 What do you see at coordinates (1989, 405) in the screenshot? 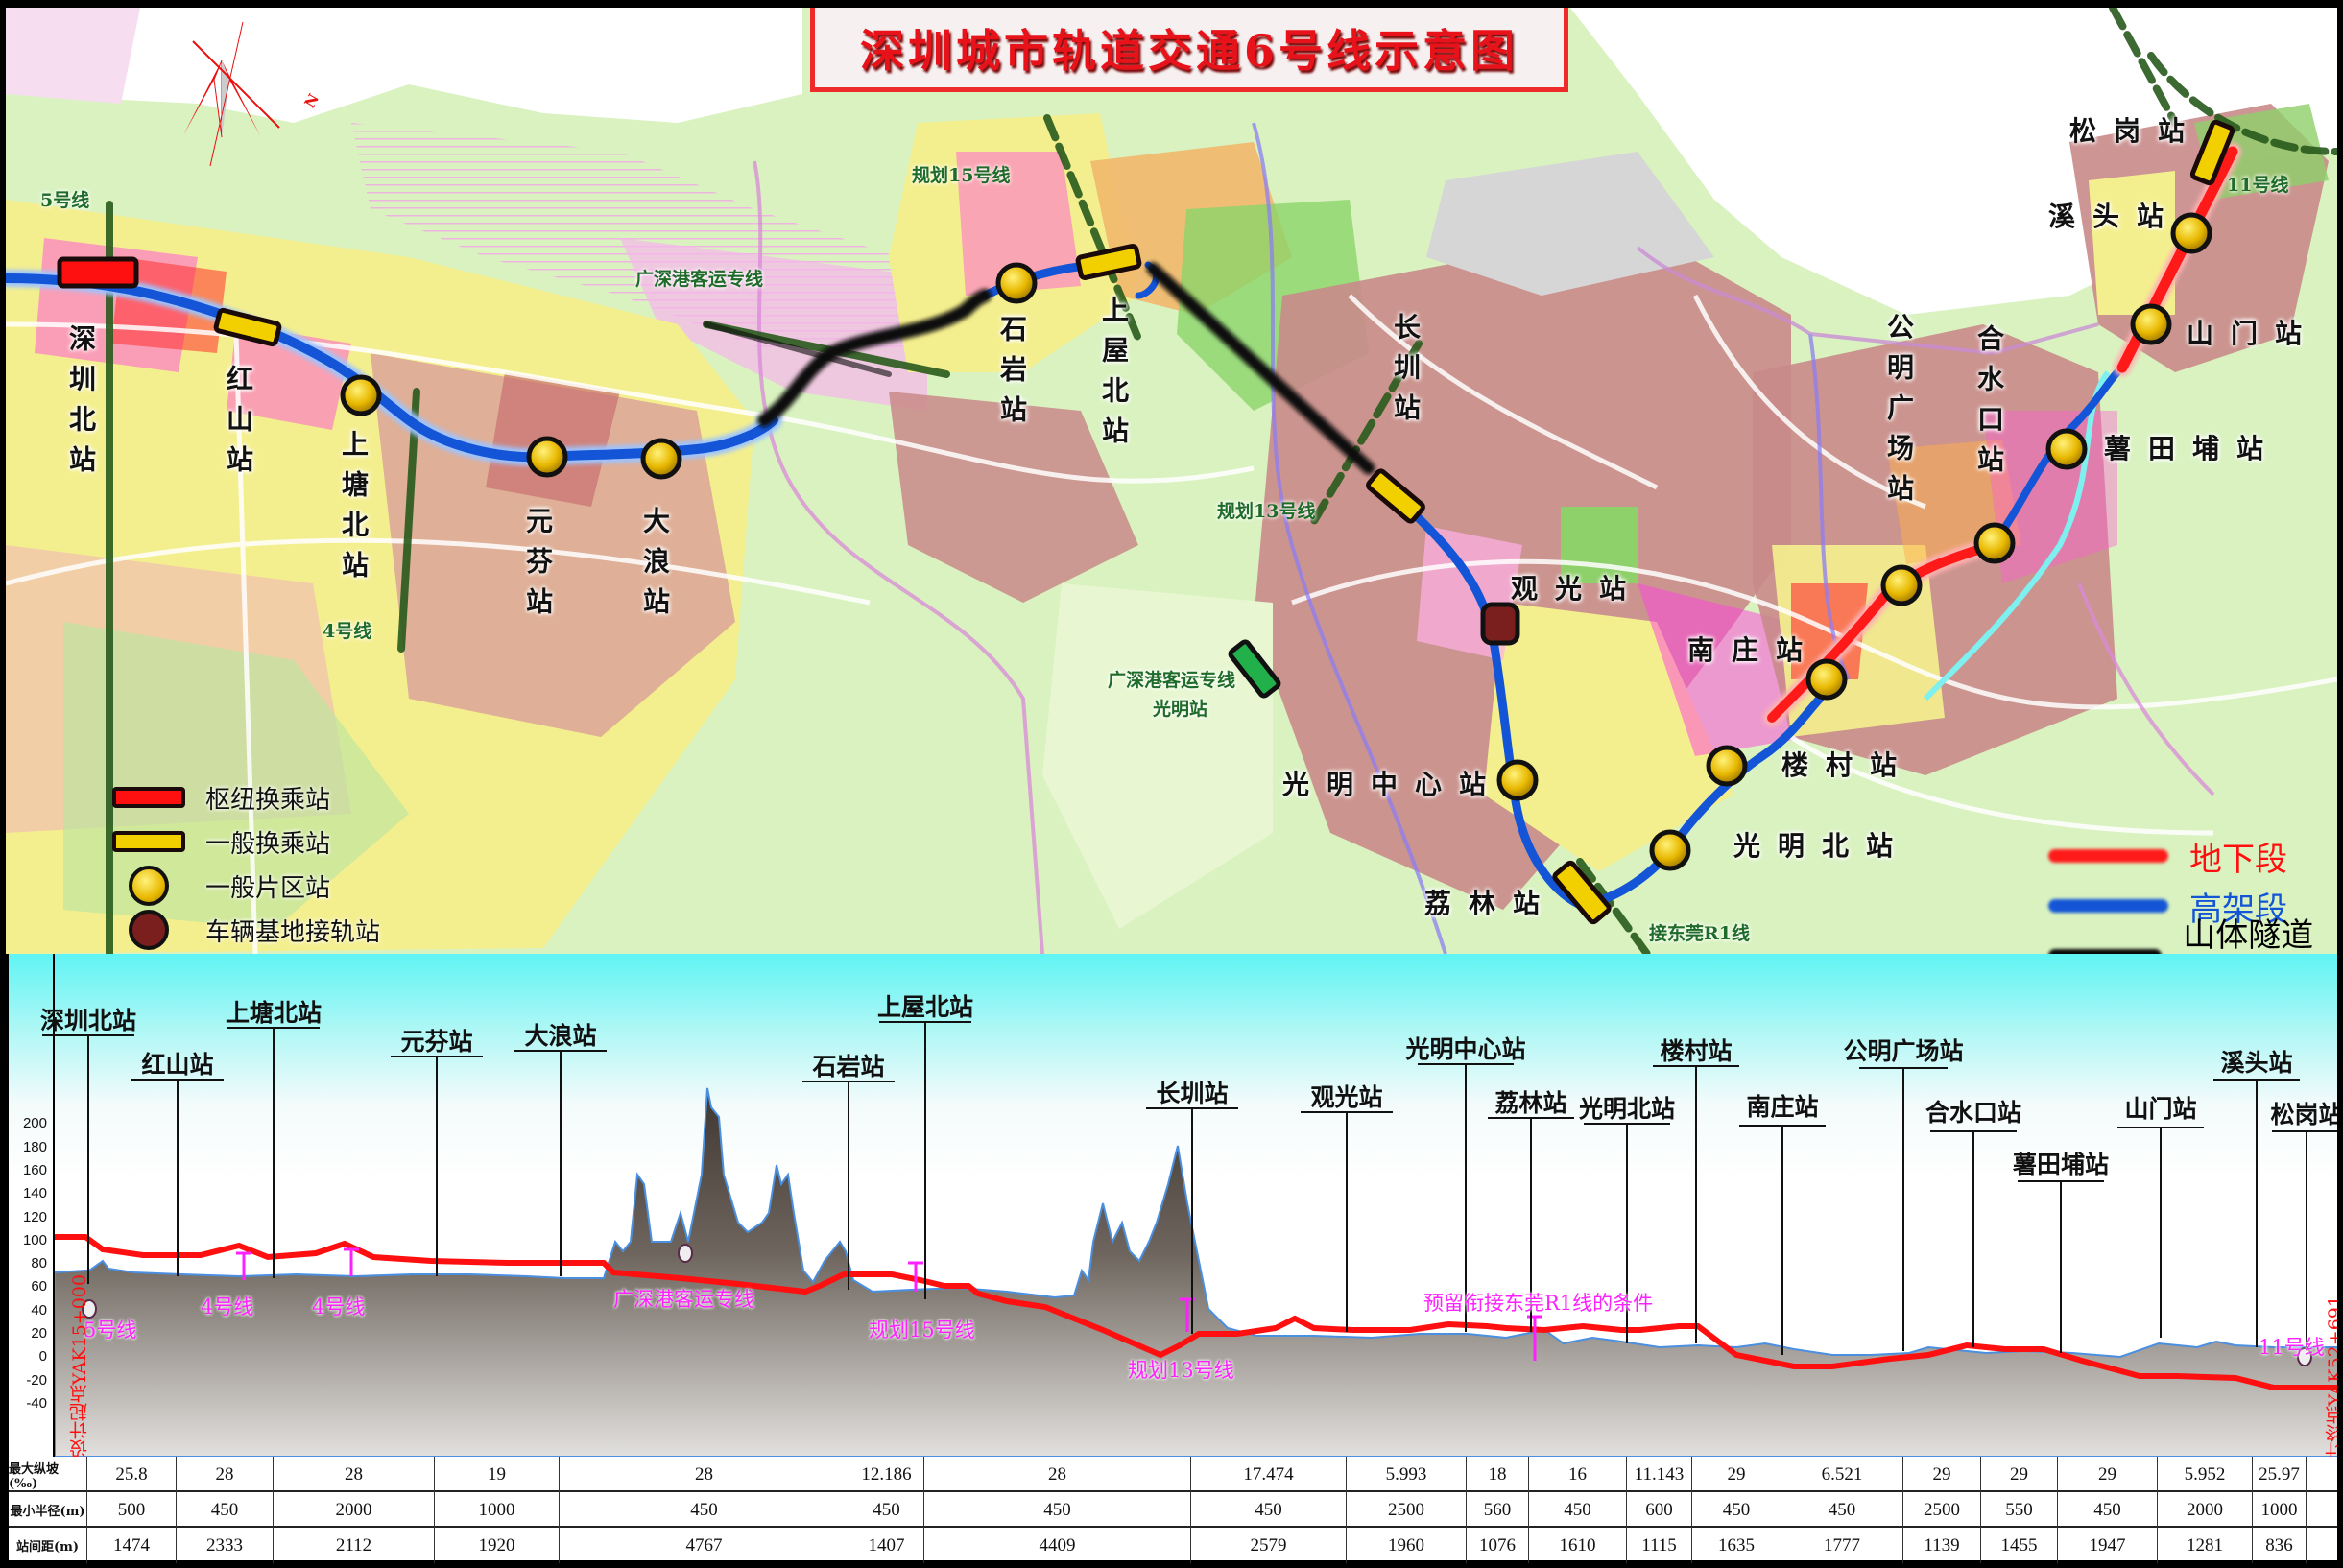
I see `map-station-label: 合水口站` at bounding box center [1989, 405].